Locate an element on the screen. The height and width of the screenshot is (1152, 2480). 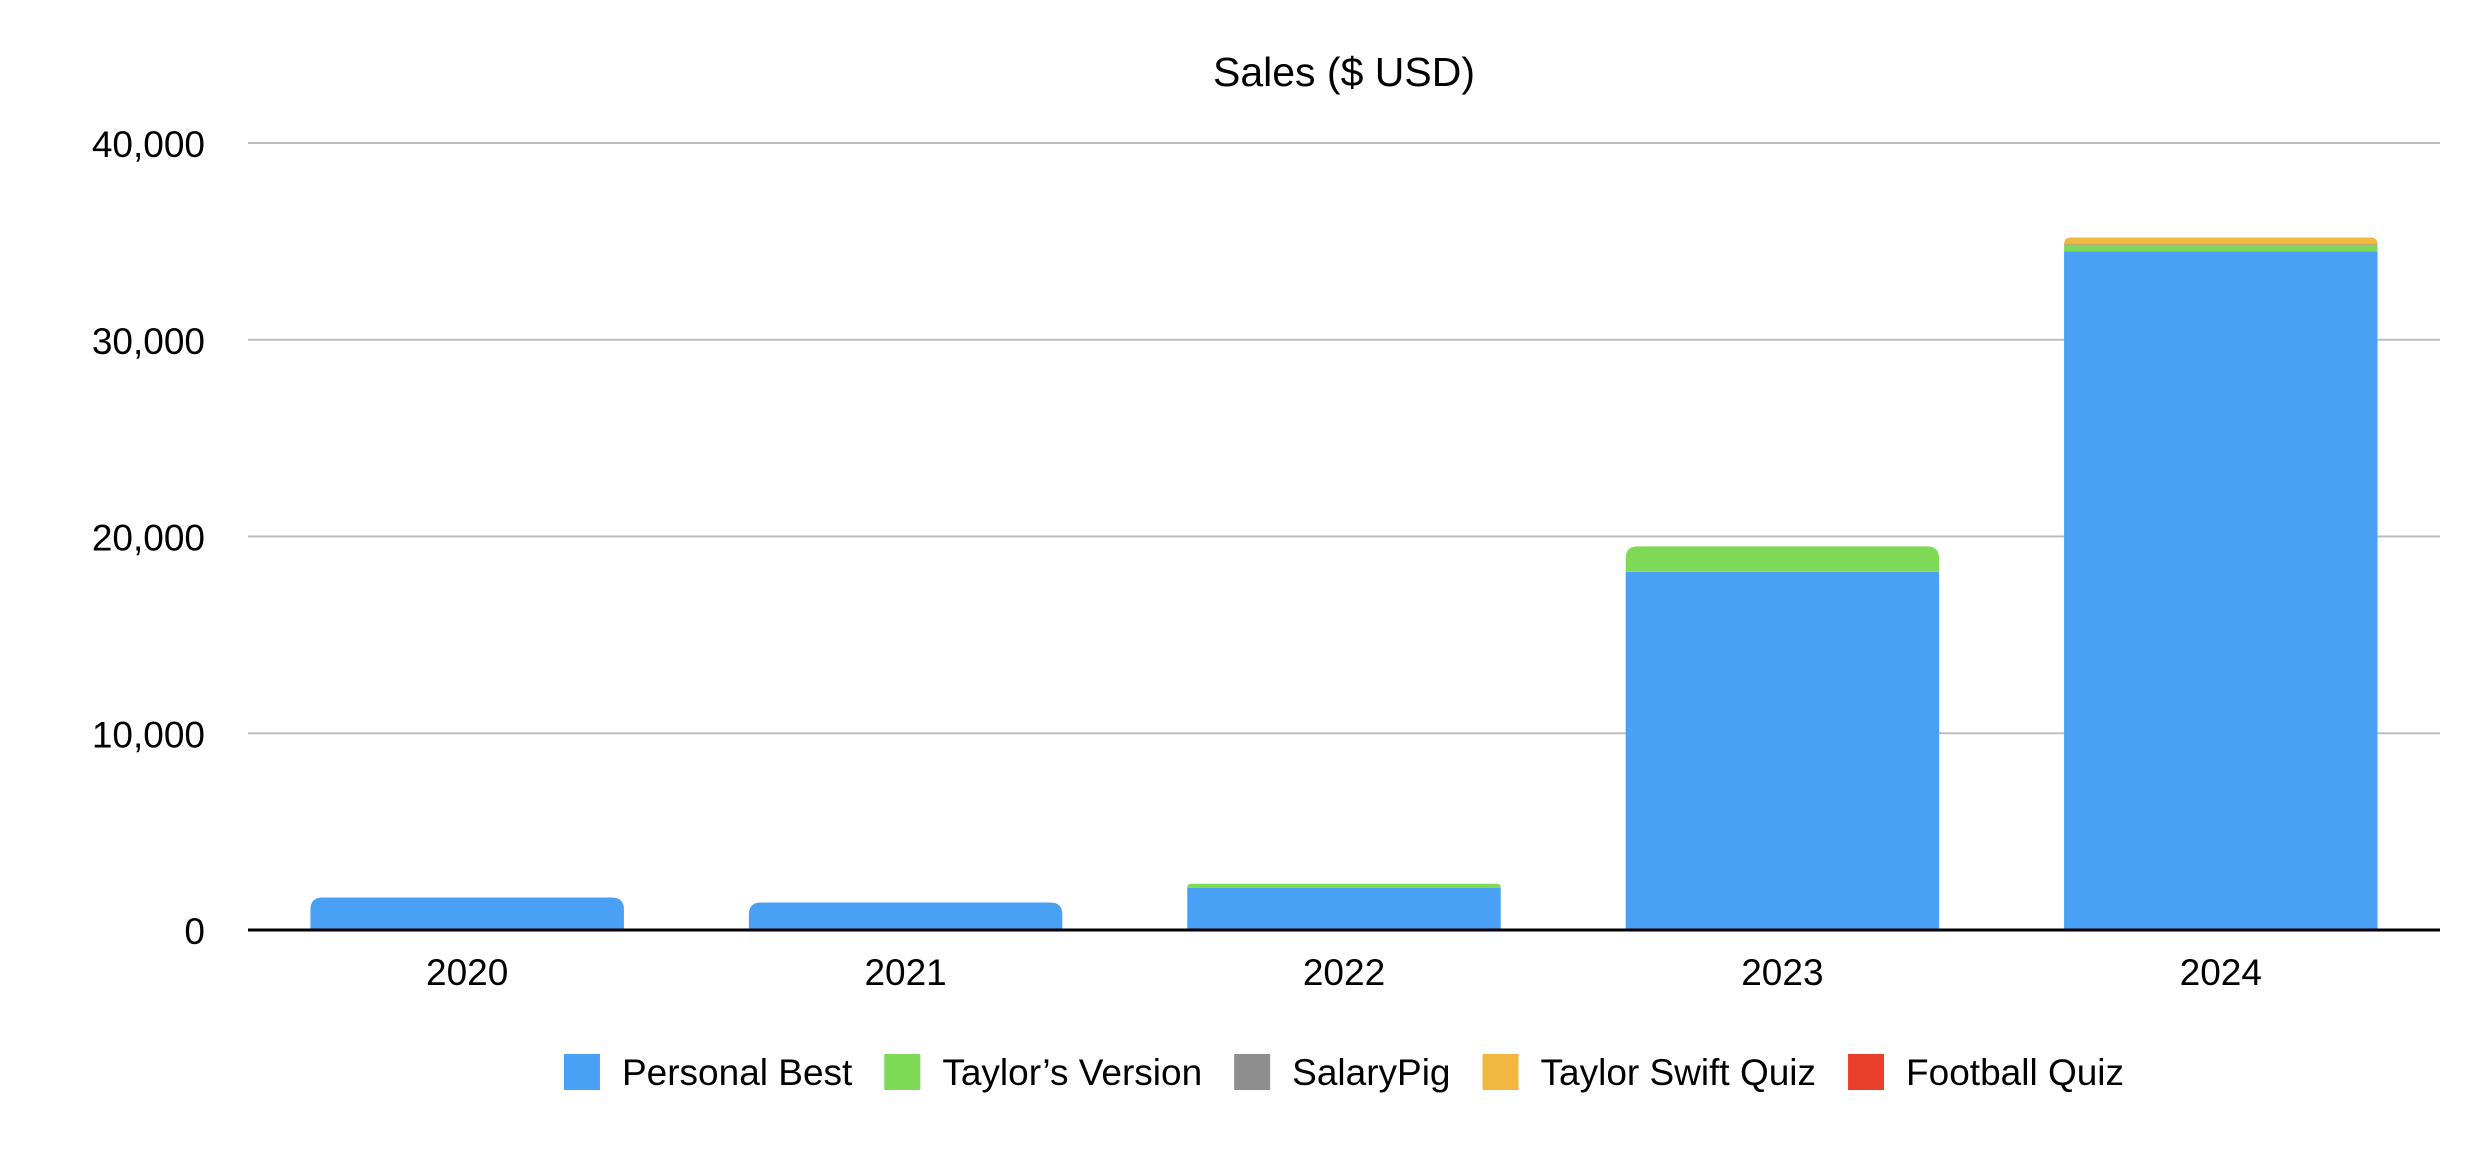
bar-segment-taylor-s-version-2022 is located at coordinates (1344, 885).